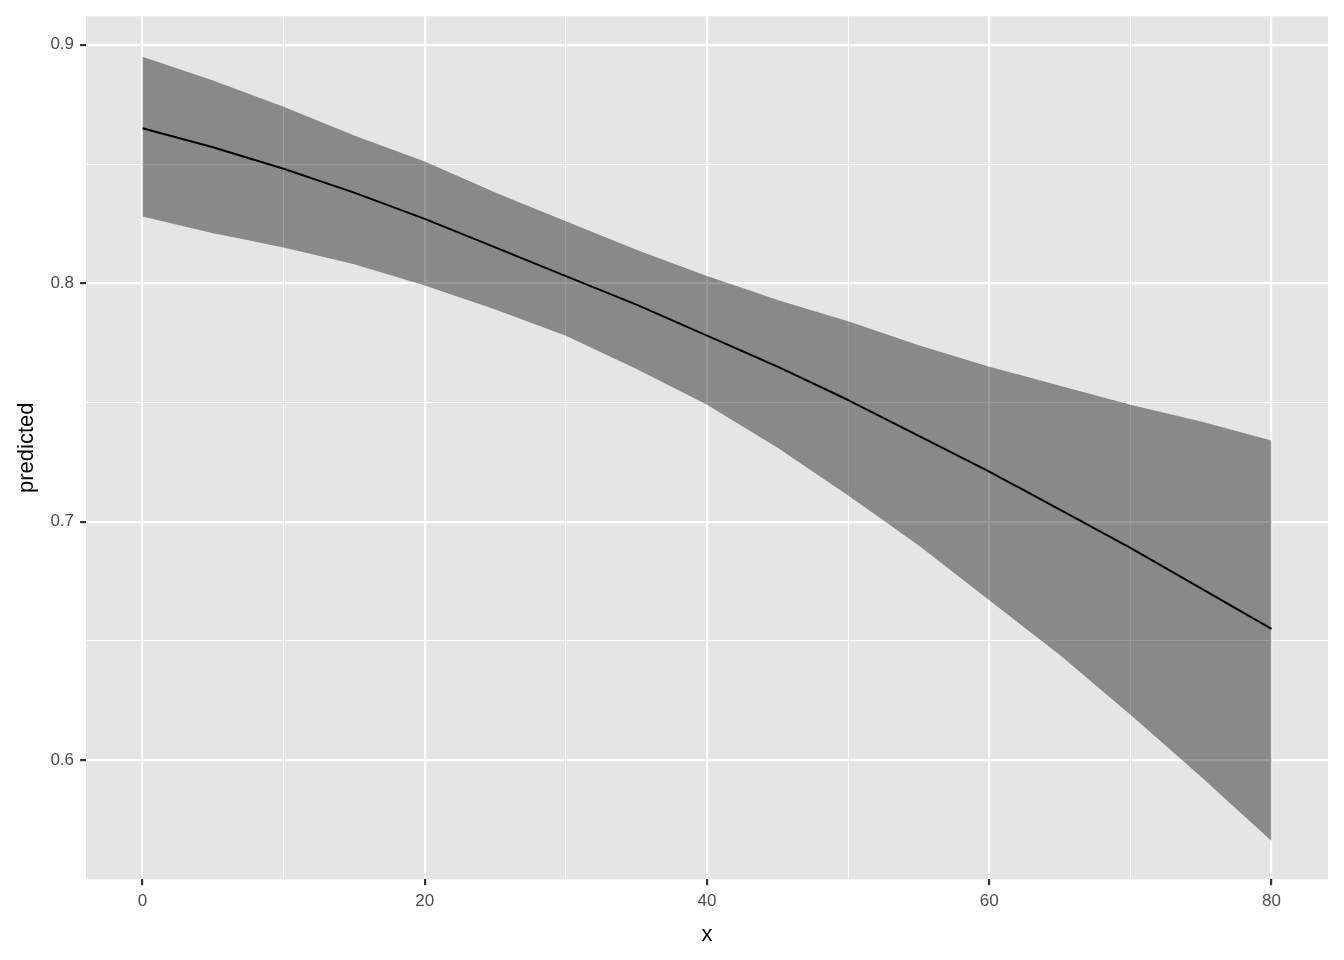  What do you see at coordinates (142, 901) in the screenshot?
I see `x-tick-label: 0` at bounding box center [142, 901].